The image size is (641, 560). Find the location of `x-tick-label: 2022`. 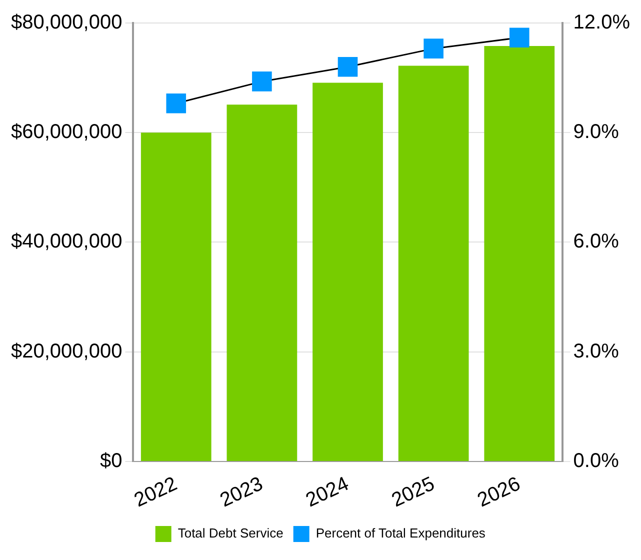

x-tick-label: 2022 is located at coordinates (155, 492).